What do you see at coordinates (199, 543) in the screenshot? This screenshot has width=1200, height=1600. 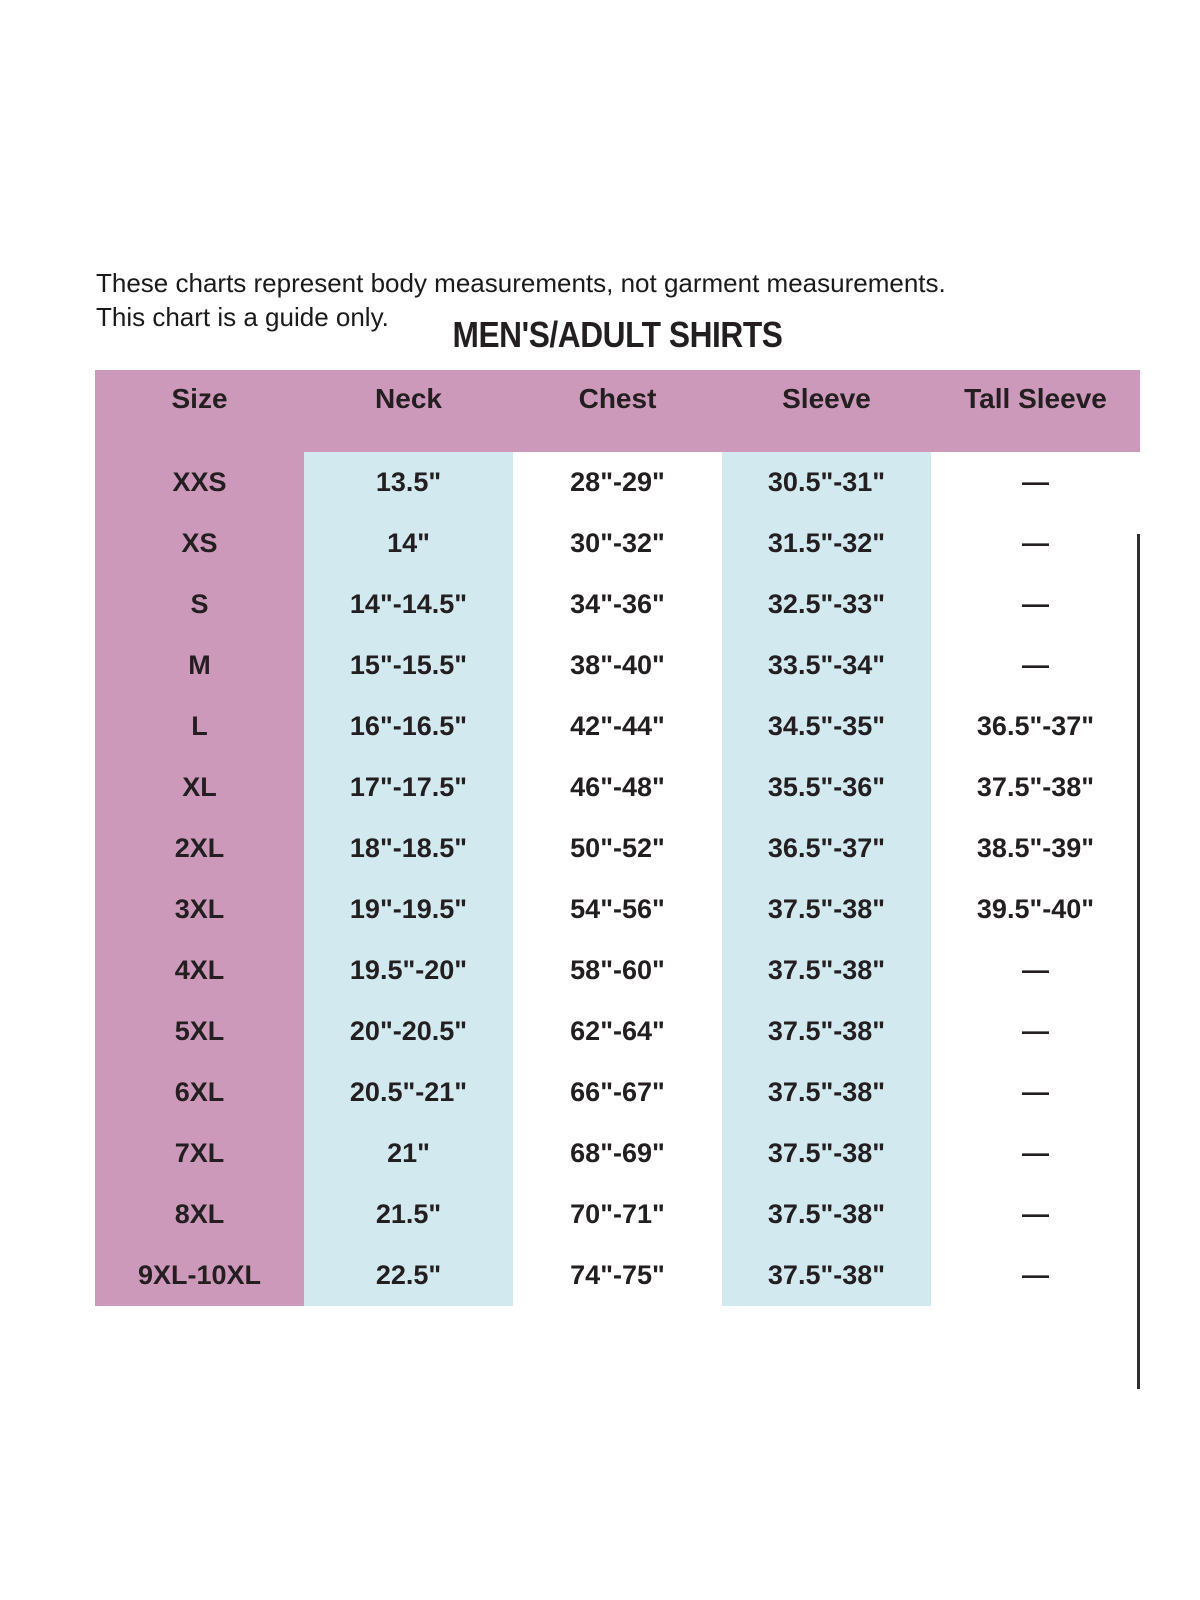 I see `size-cell: XS` at bounding box center [199, 543].